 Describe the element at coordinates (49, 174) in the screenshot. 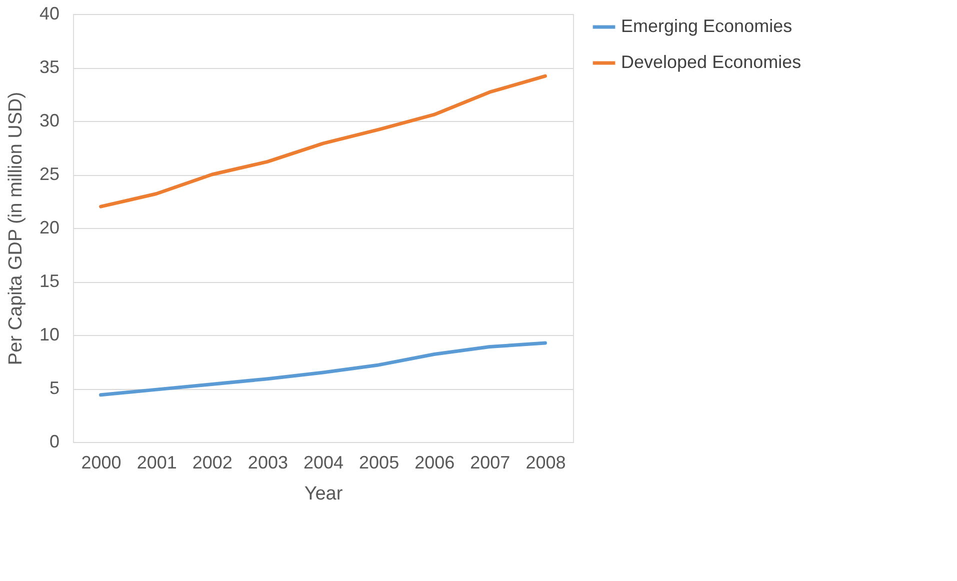

I see `y-tick-label: 25` at that location.